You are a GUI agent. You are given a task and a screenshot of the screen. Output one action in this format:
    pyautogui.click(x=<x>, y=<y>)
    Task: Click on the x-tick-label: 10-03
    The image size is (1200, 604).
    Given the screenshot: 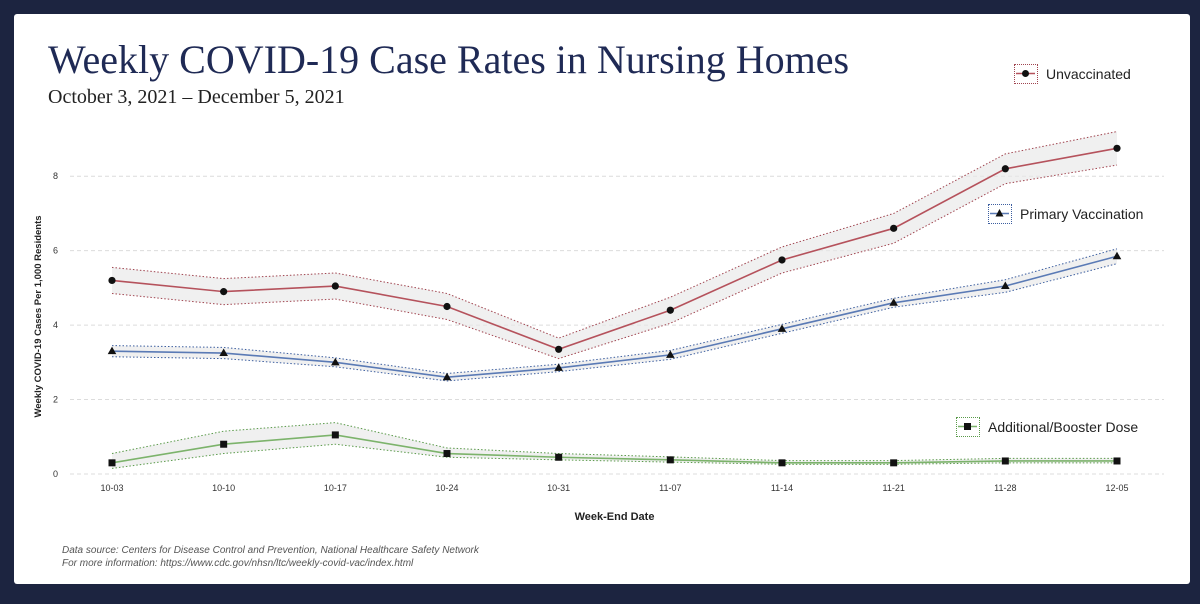 What is the action you would take?
    pyautogui.click(x=111, y=488)
    